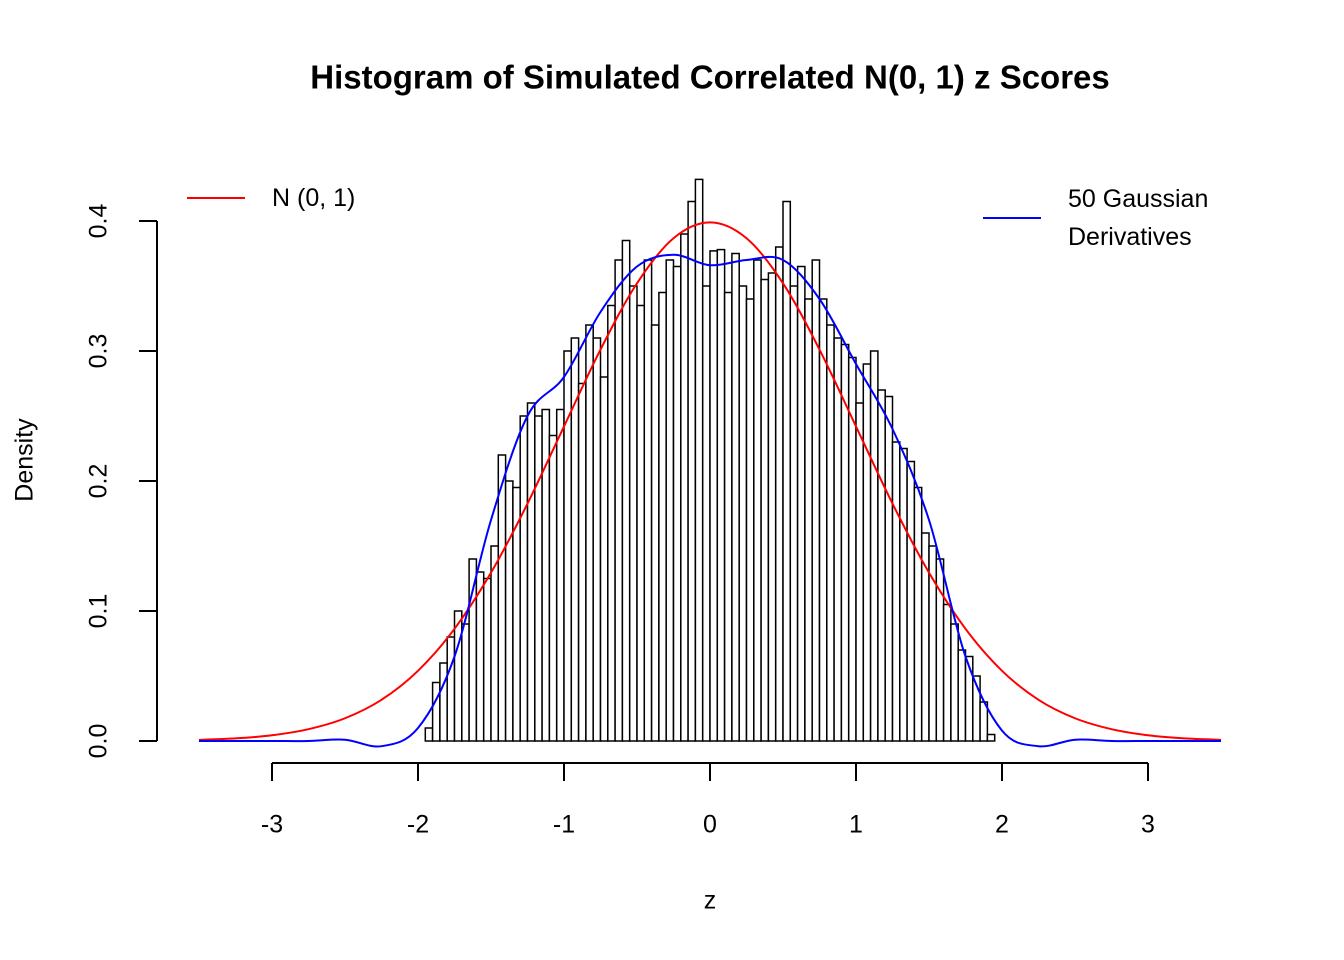 Image resolution: width=1344 pixels, height=960 pixels. What do you see at coordinates (99, 481) in the screenshot?
I see `y-tick-label: 0.2` at bounding box center [99, 481].